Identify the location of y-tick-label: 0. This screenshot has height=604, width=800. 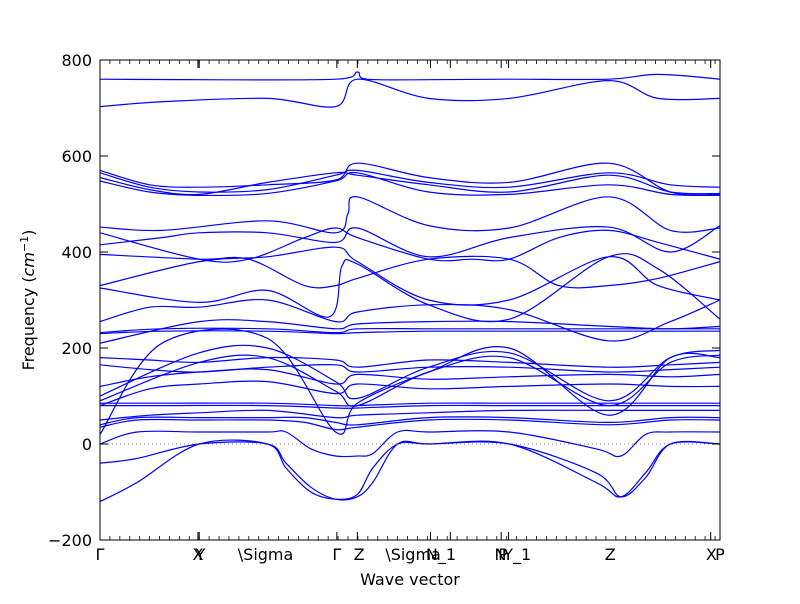
(87, 444).